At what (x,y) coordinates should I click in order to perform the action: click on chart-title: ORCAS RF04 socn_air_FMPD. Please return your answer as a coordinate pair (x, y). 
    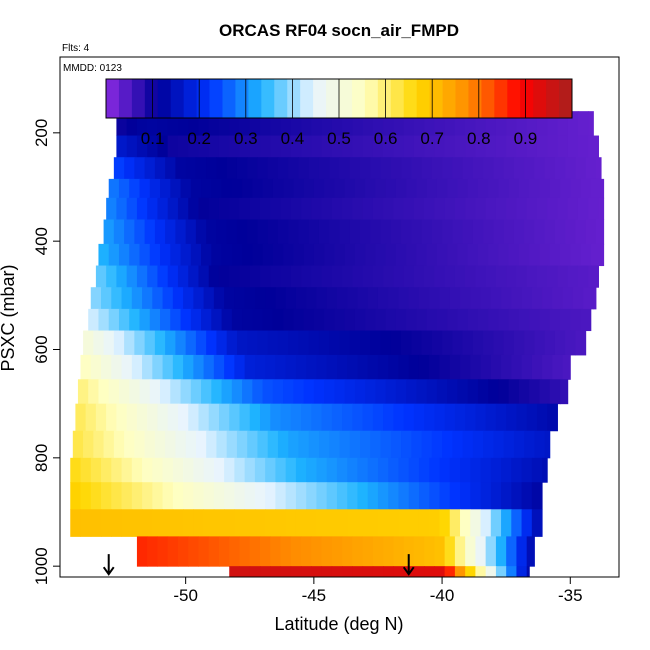
    Looking at the image, I should click on (339, 30).